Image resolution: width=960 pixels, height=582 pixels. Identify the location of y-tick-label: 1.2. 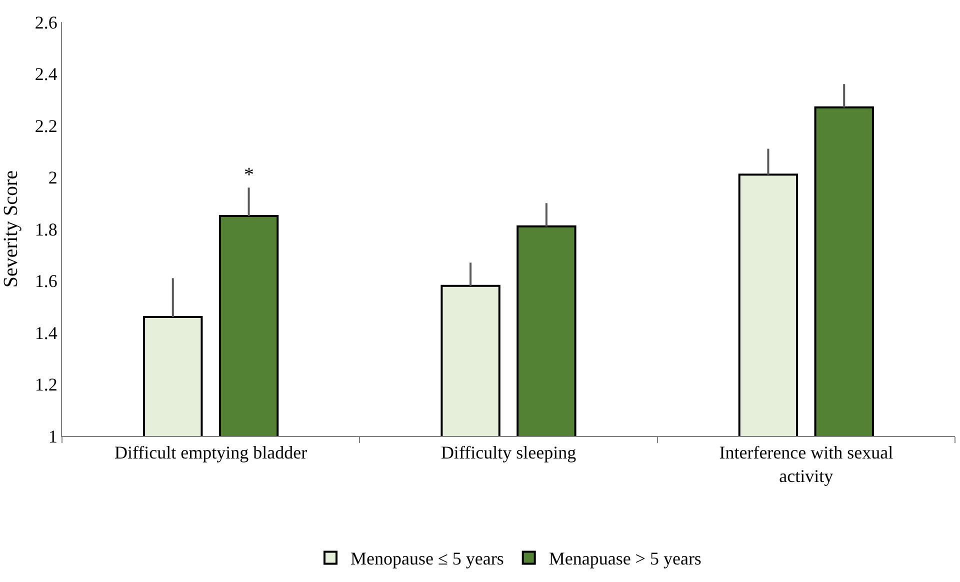
(46, 384).